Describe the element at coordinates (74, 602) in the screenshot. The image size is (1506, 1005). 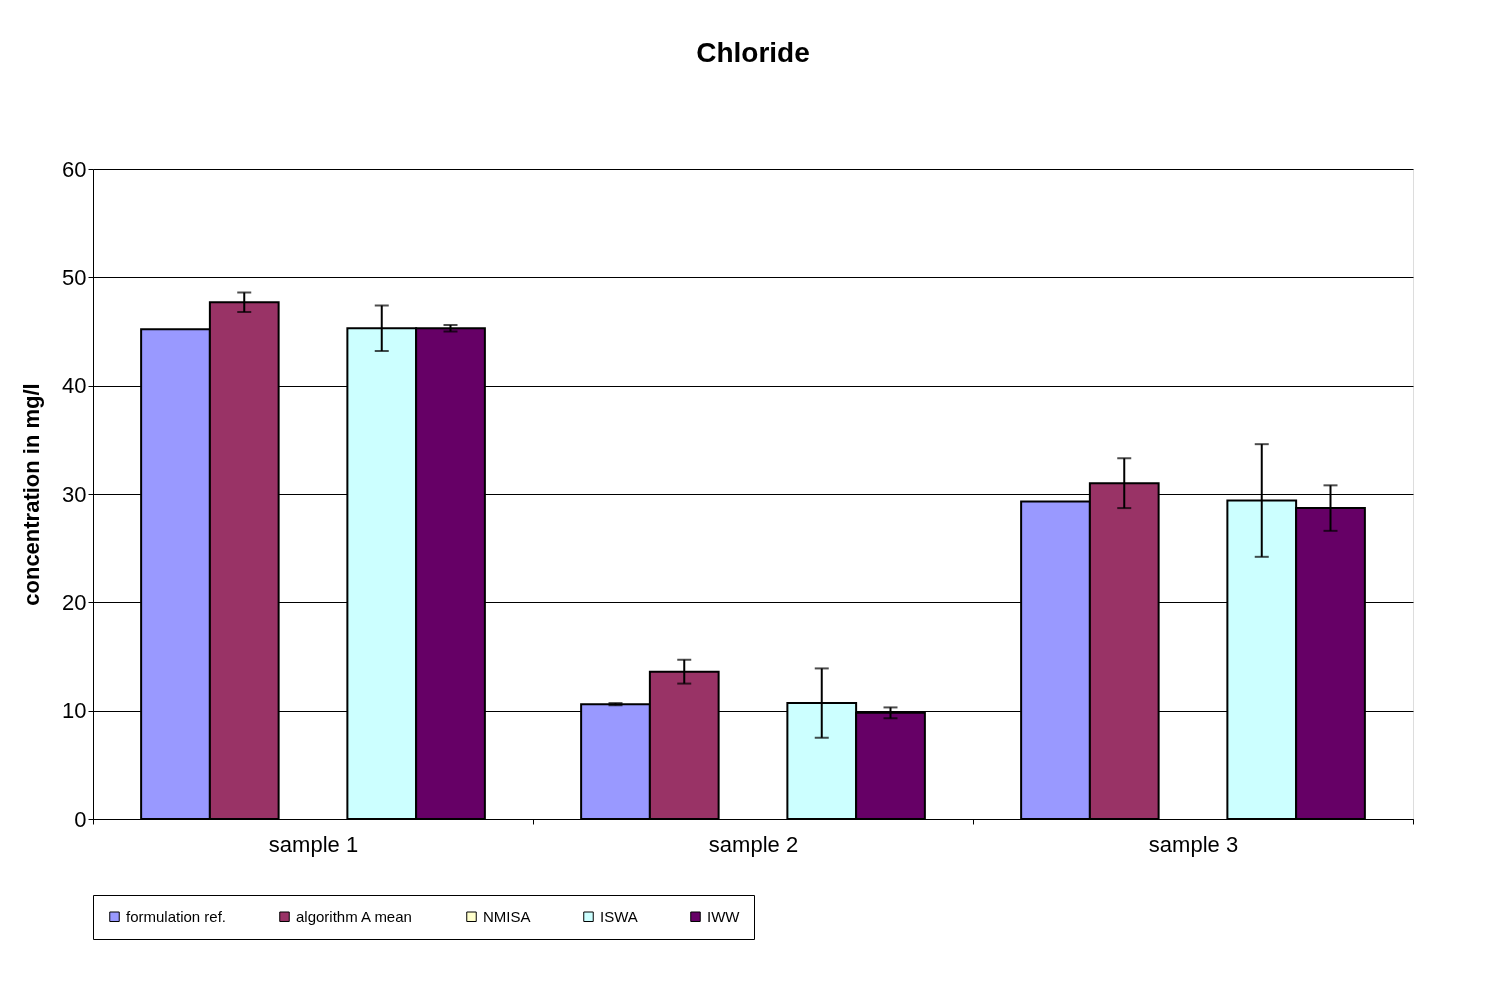
I see `y-tick-label: 20` at that location.